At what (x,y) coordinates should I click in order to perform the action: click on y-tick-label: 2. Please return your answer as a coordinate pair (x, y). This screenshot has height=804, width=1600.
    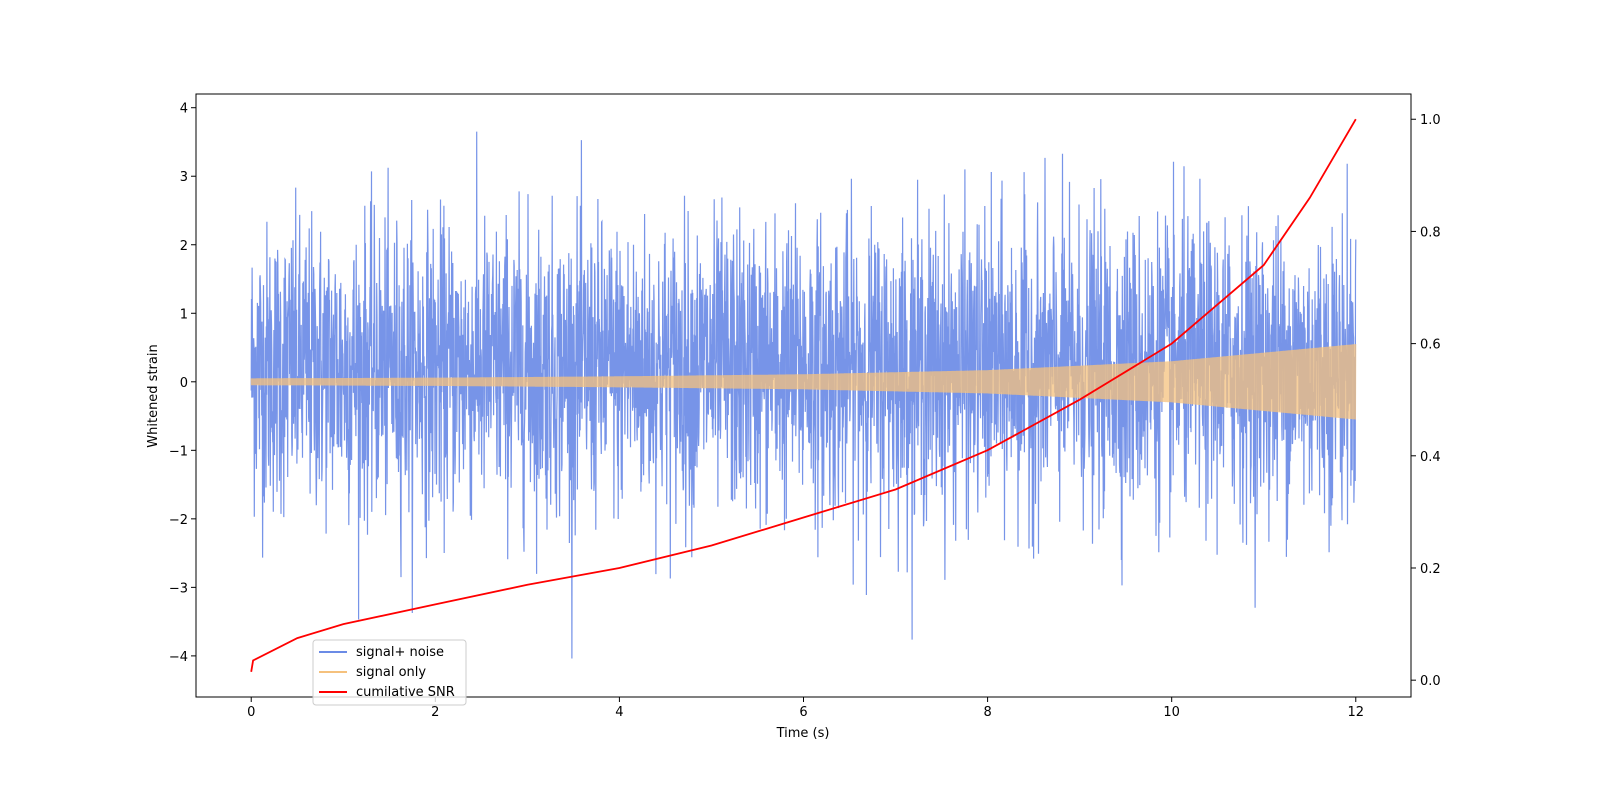
    Looking at the image, I should click on (184, 246).